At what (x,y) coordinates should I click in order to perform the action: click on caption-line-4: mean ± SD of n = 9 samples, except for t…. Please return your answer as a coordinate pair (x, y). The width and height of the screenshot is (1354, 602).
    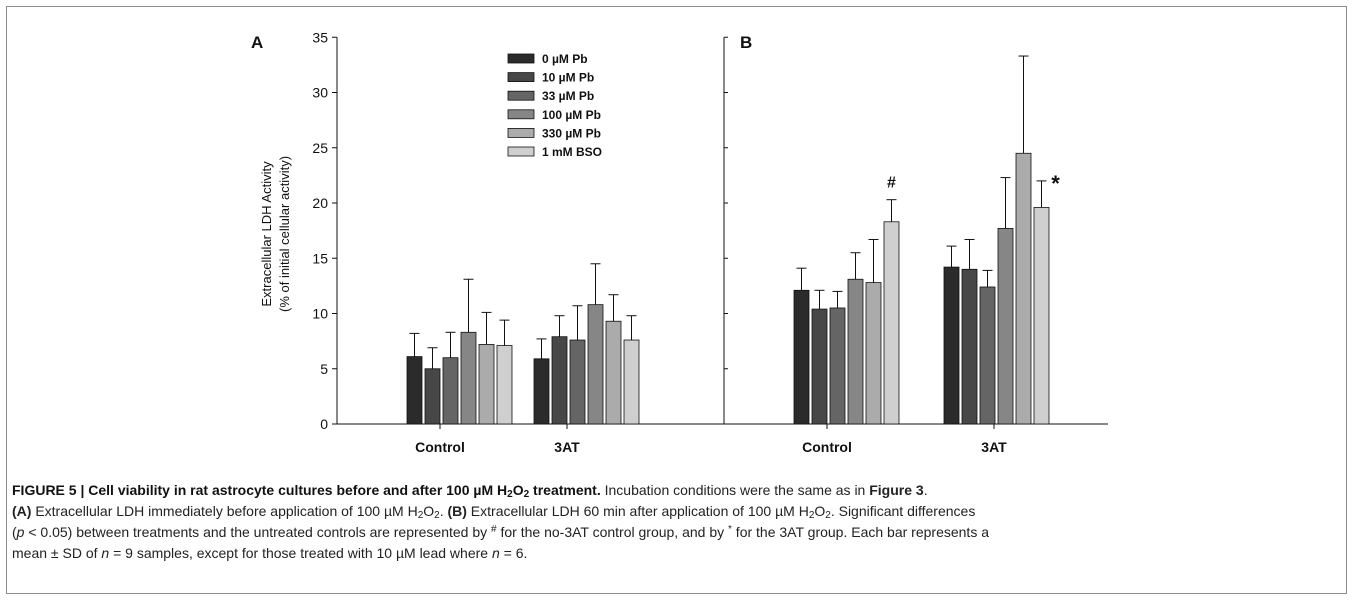
    Looking at the image, I should click on (270, 553).